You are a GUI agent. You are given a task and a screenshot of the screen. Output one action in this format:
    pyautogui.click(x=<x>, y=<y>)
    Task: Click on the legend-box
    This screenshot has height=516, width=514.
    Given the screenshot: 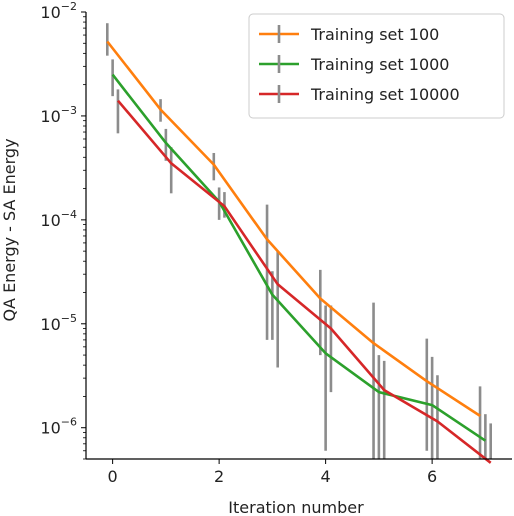 What is the action you would take?
    pyautogui.click(x=376, y=66)
    